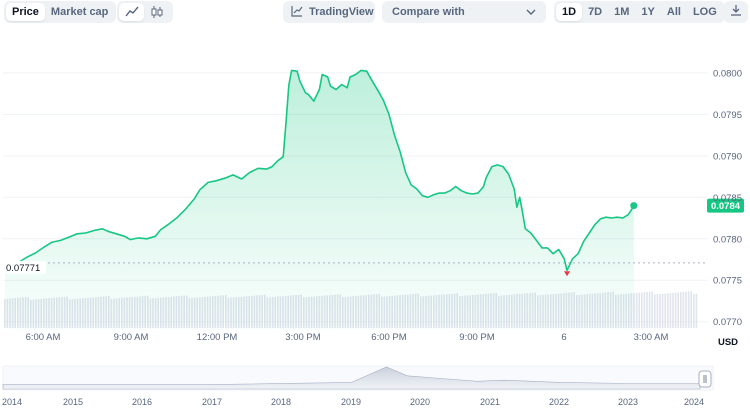 The height and width of the screenshot is (410, 750). I want to click on open-price-badge, so click(24, 267).